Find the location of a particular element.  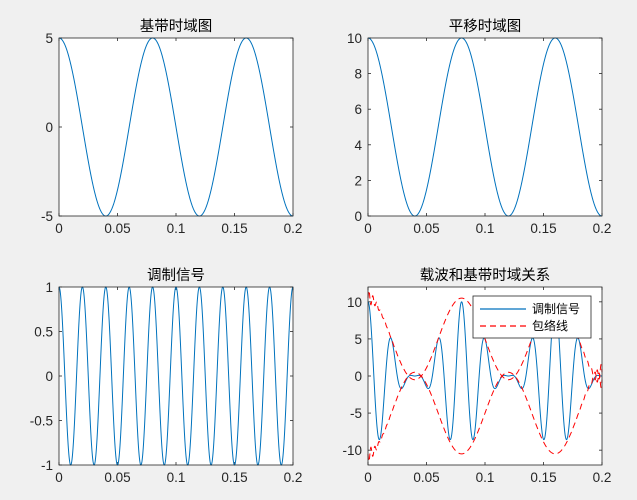

chart-title: 基带时域图 is located at coordinates (176, 26).